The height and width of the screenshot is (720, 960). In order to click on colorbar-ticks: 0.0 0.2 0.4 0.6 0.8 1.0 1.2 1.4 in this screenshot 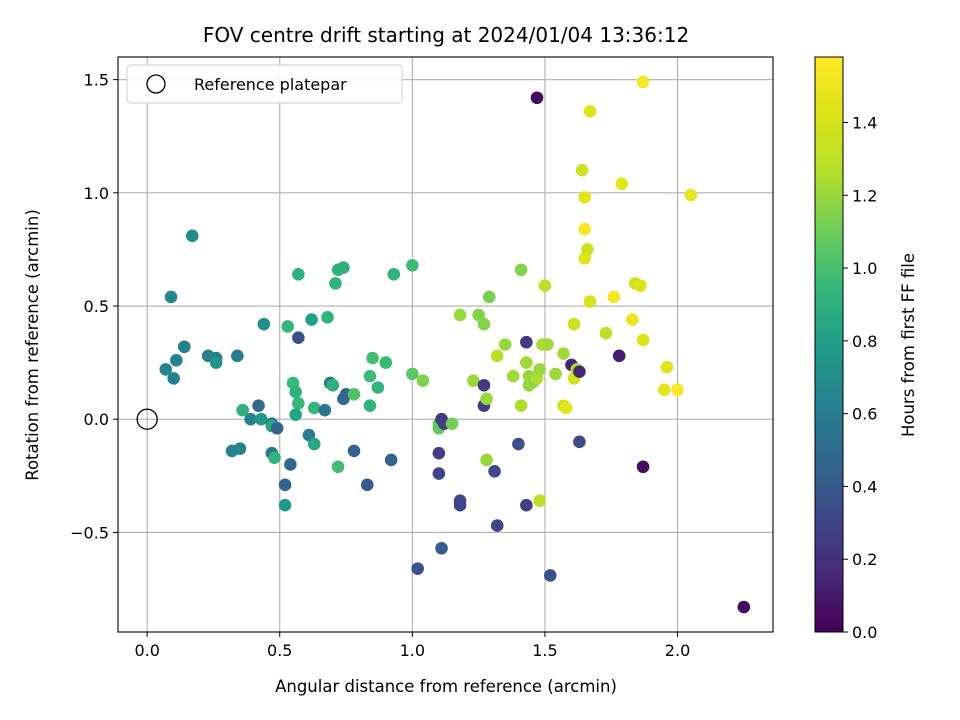, I will do `click(860, 378)`.